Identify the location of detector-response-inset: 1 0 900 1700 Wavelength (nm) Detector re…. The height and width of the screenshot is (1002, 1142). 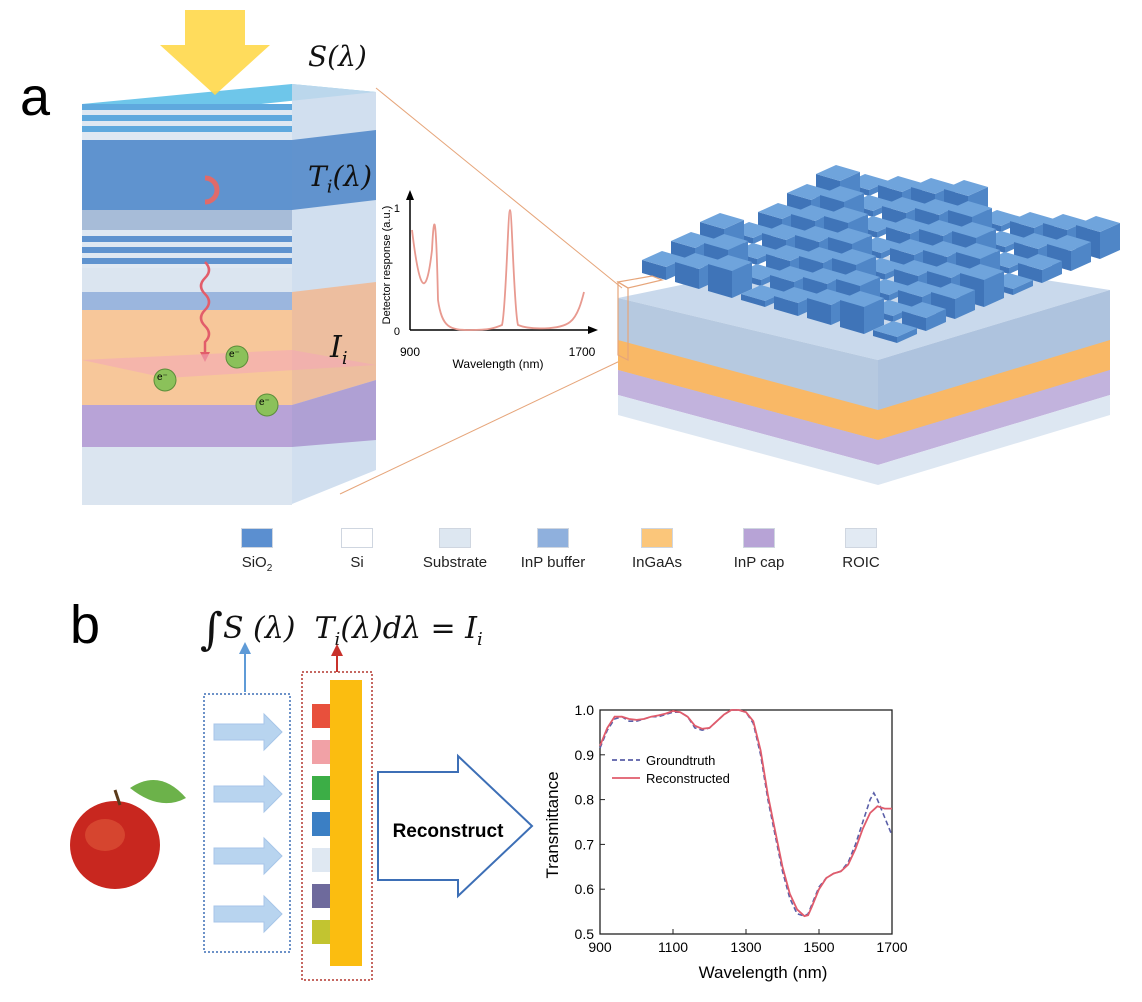
(489, 280).